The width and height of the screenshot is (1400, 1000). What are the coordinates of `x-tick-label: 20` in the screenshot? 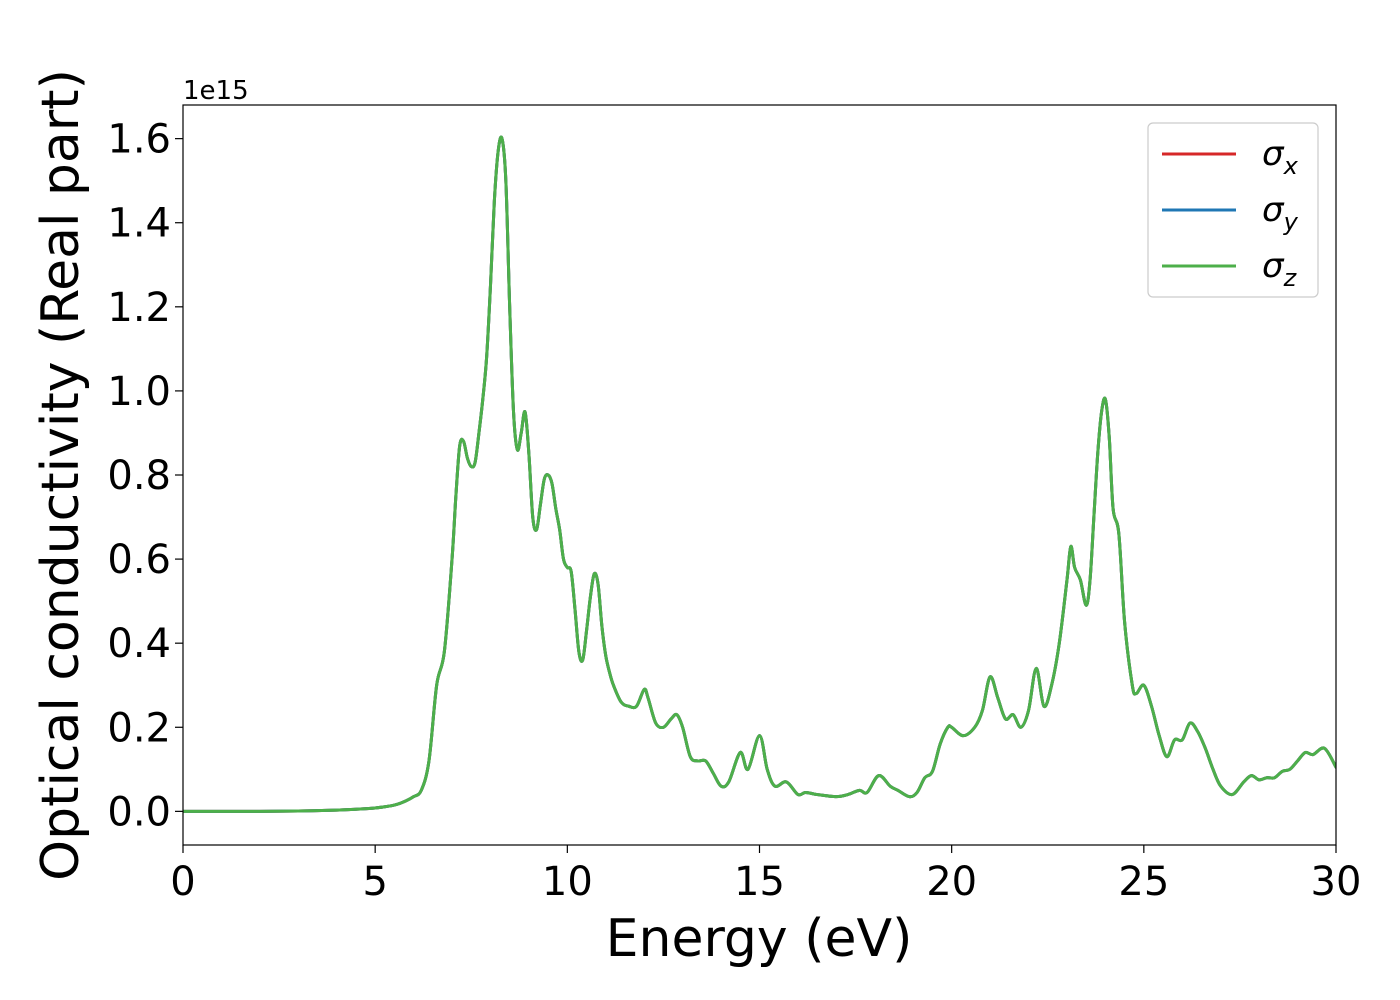 It's located at (951, 882).